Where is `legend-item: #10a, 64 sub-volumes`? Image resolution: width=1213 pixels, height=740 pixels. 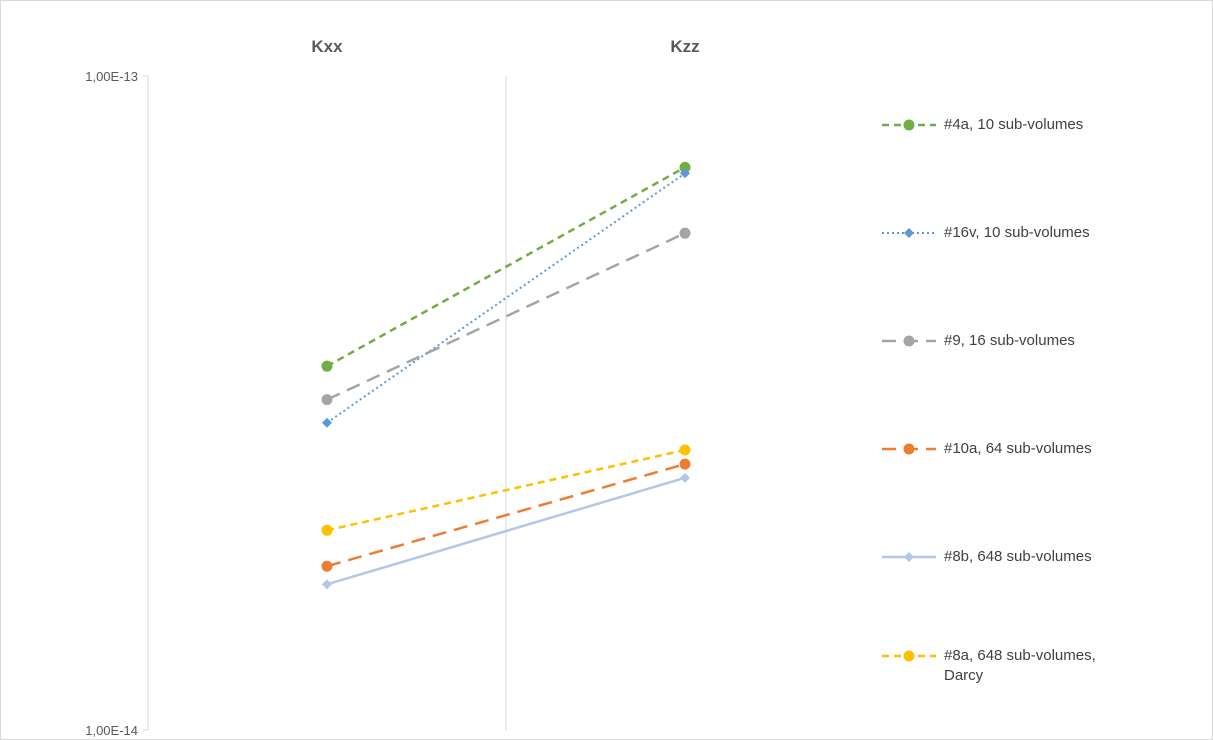
legend-item: #10a, 64 sub-volumes is located at coordinates (1021, 449).